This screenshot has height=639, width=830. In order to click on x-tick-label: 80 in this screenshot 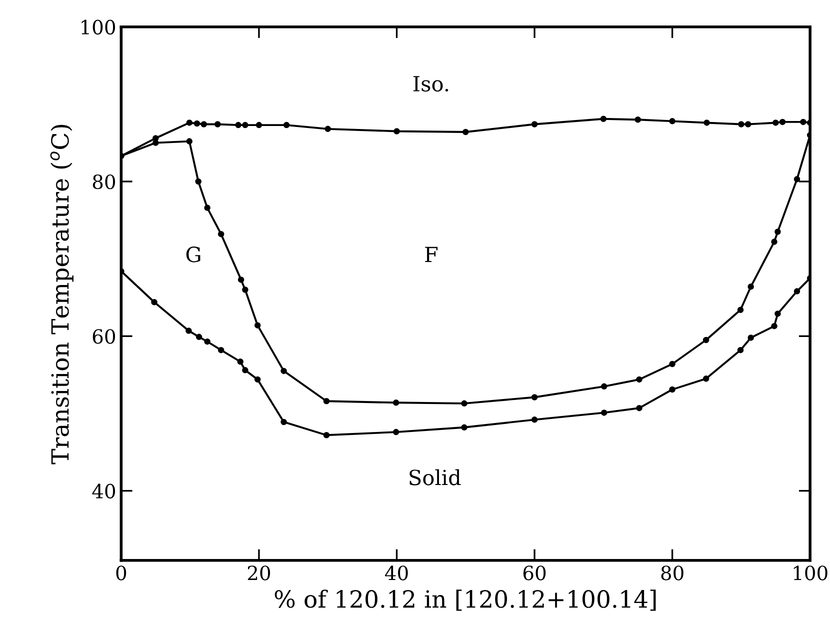, I will do `click(672, 573)`.